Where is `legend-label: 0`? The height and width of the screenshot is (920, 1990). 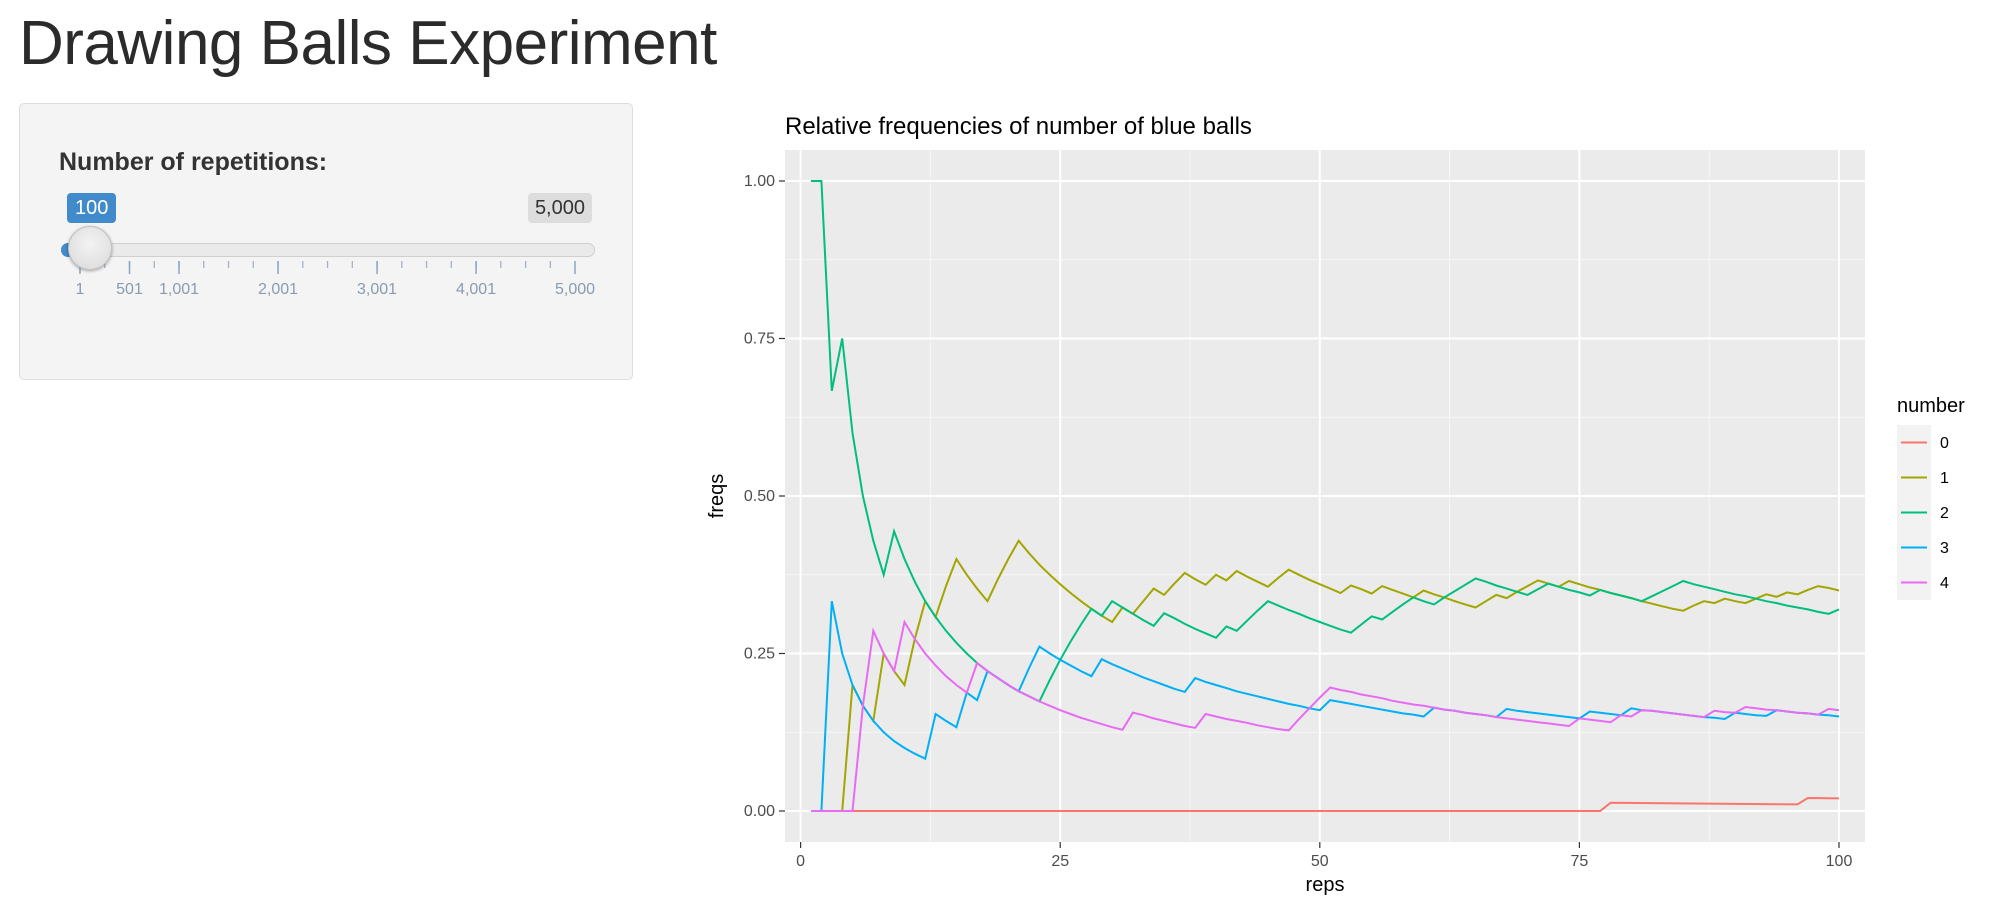
legend-label: 0 is located at coordinates (1944, 443).